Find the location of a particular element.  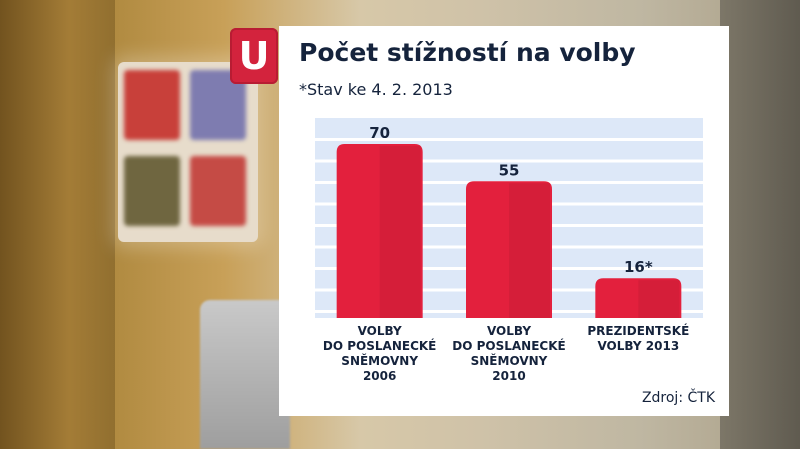

background-door is located at coordinates (760, 224).